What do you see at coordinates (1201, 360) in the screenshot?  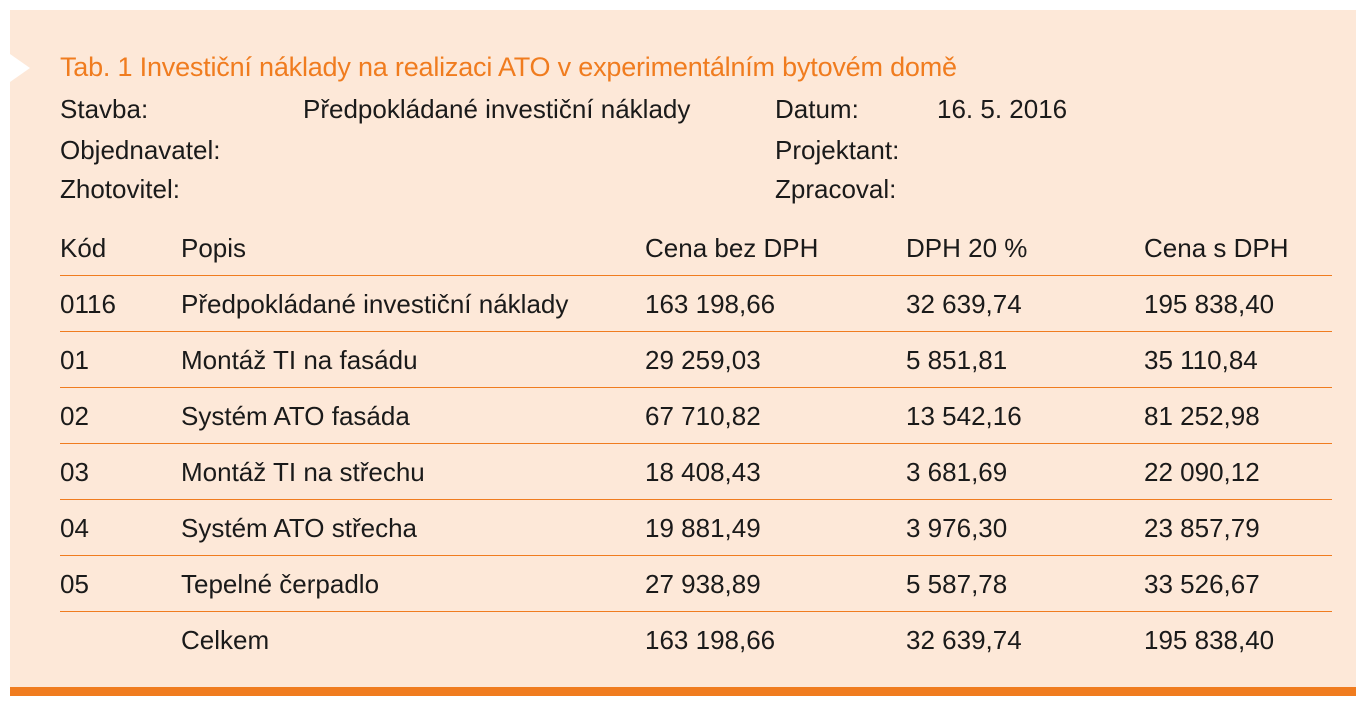 I see `cell-cena-s-dph: 35 110,84` at bounding box center [1201, 360].